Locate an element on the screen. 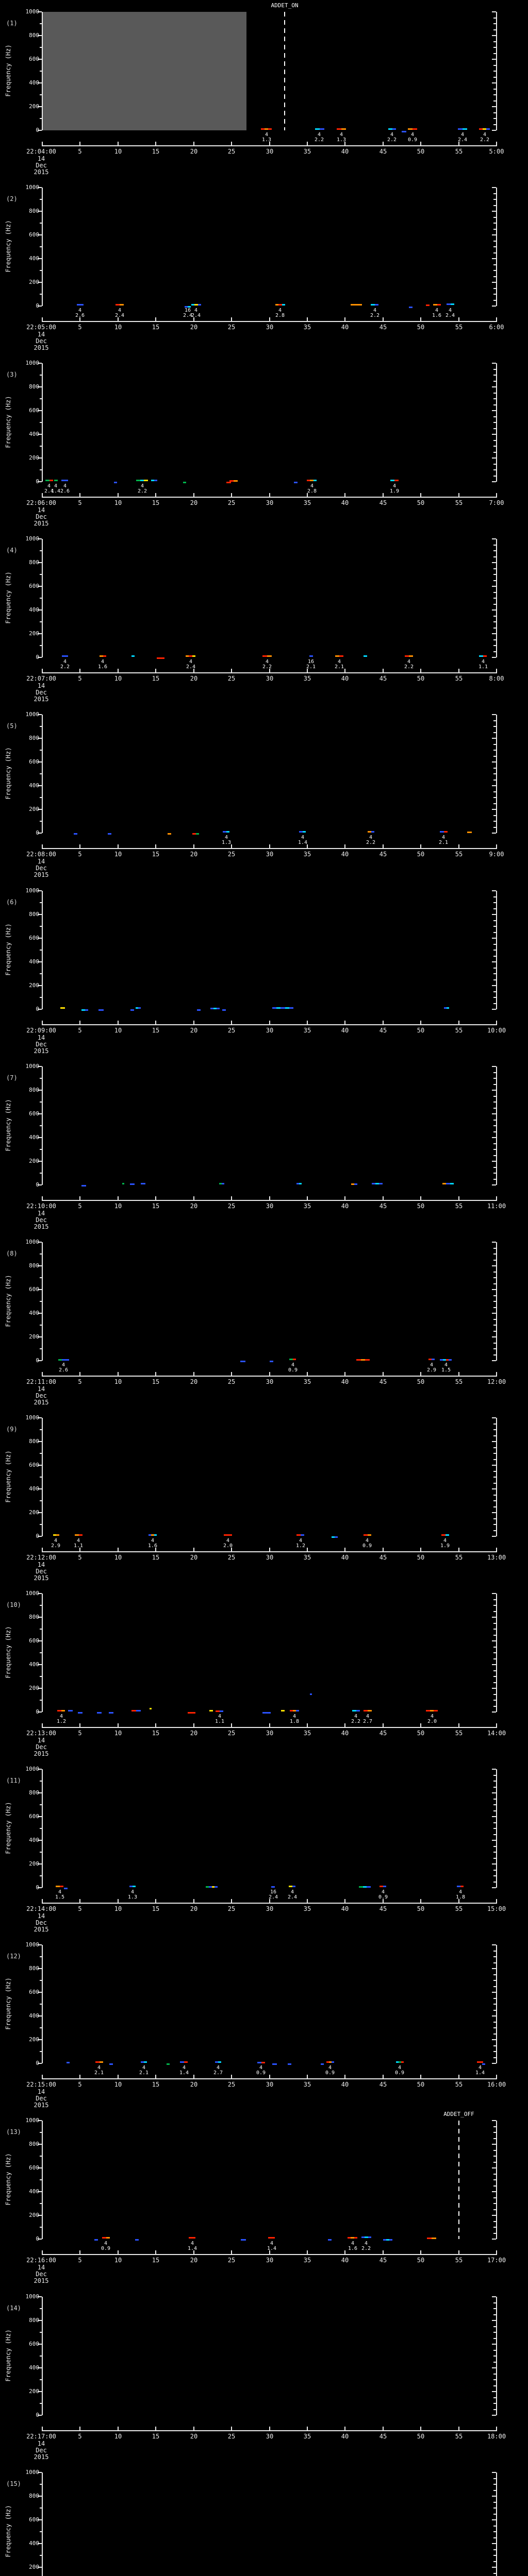 The height and width of the screenshot is (2576, 528). x-tick-label: 20 is located at coordinates (194, 1030).